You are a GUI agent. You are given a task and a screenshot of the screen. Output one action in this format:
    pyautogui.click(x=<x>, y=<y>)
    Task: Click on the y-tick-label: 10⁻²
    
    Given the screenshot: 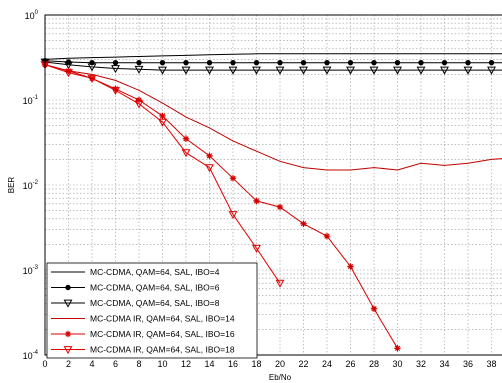 What is the action you would take?
    pyautogui.click(x=31, y=185)
    